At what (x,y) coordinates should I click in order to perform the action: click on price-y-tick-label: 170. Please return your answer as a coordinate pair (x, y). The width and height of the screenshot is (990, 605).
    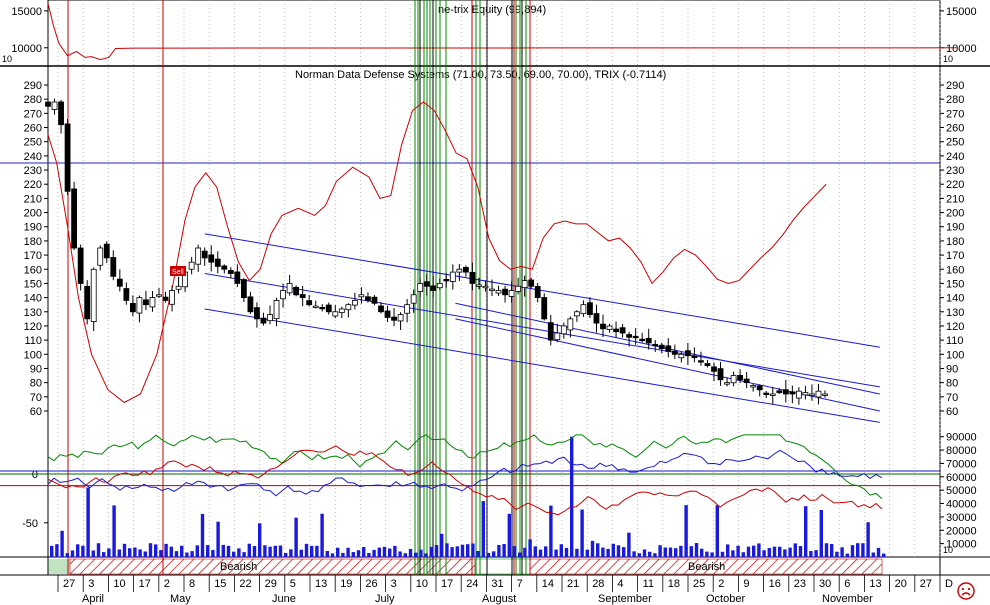
    Looking at the image, I should click on (33, 256).